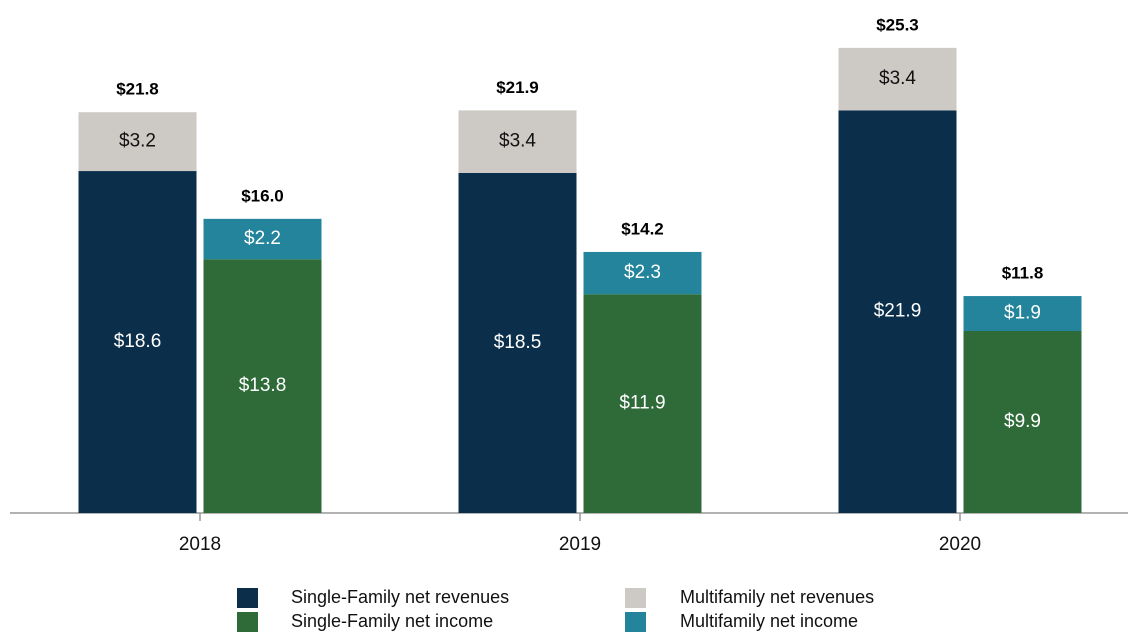 The height and width of the screenshot is (635, 1138). What do you see at coordinates (1023, 273) in the screenshot?
I see `total-label: $11.8` at bounding box center [1023, 273].